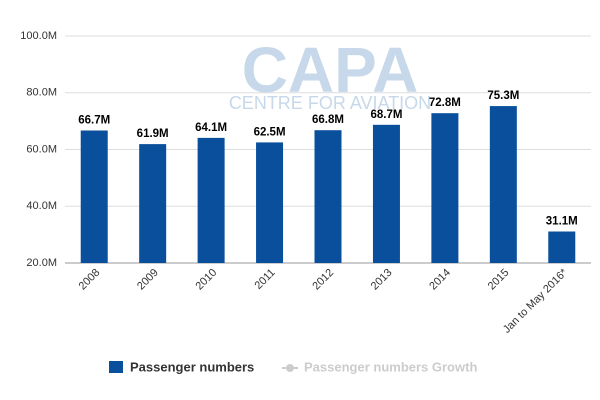 Image resolution: width=600 pixels, height=400 pixels. I want to click on y-tick-label: 80.0M, so click(41, 93).